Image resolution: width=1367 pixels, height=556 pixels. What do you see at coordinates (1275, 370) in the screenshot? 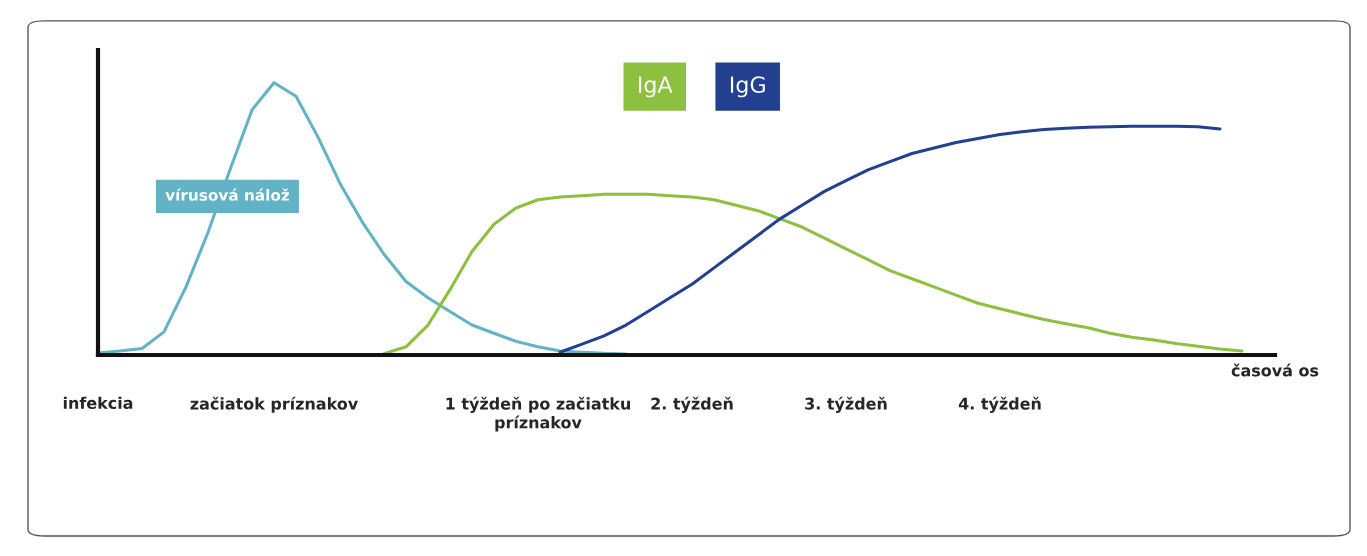
I see `x-axis-title: časová os` at bounding box center [1275, 370].